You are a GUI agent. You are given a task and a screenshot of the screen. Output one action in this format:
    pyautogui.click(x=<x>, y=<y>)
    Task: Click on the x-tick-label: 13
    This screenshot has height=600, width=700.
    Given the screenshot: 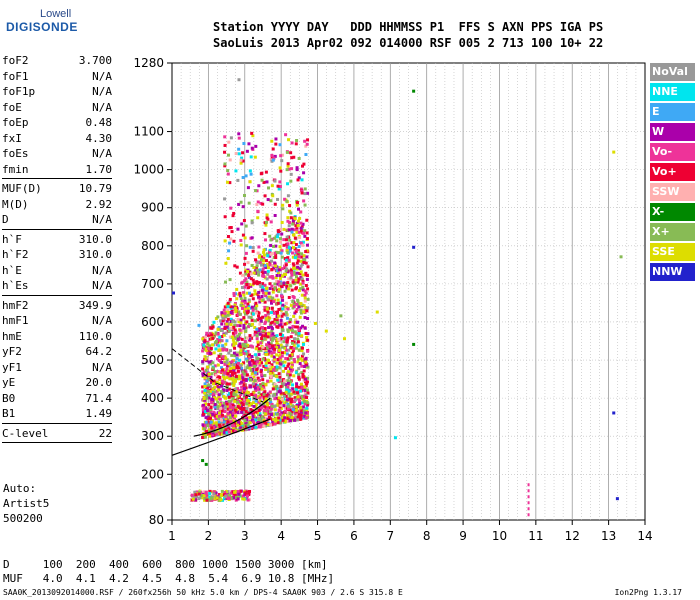 What is the action you would take?
    pyautogui.click(x=608, y=536)
    